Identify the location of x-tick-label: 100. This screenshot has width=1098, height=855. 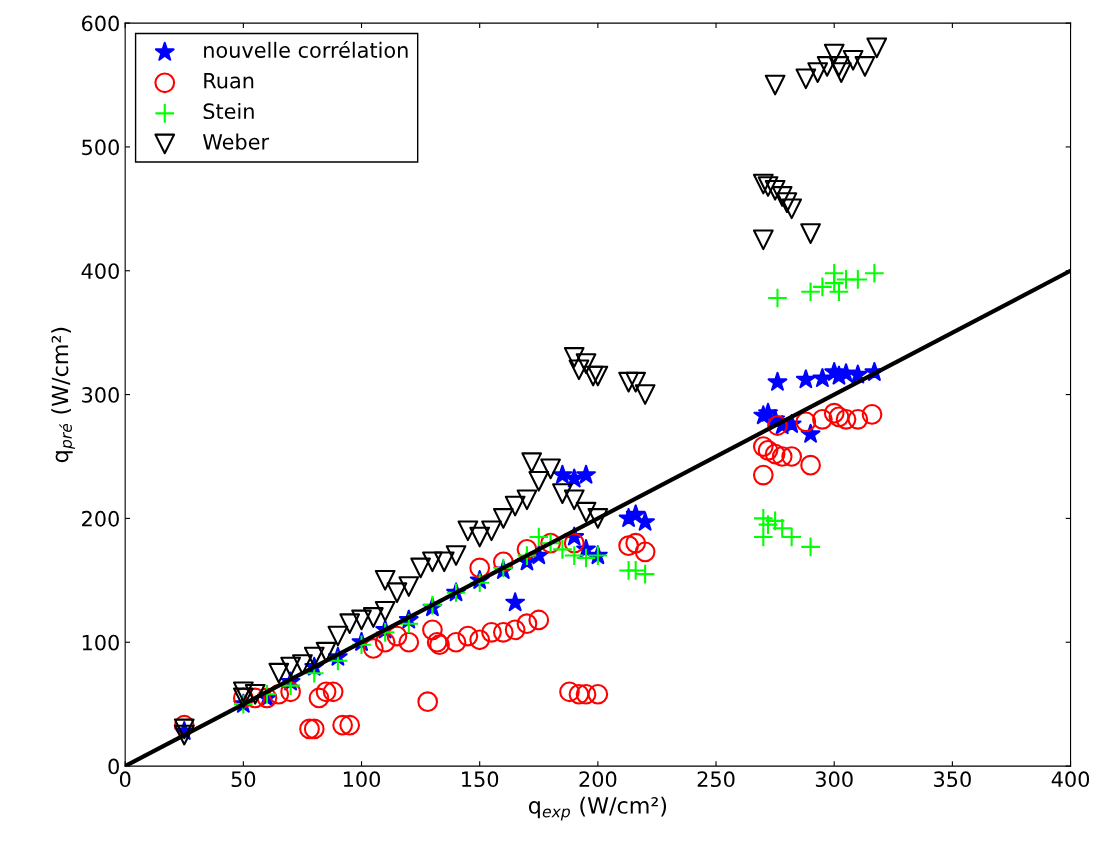
(362, 779).